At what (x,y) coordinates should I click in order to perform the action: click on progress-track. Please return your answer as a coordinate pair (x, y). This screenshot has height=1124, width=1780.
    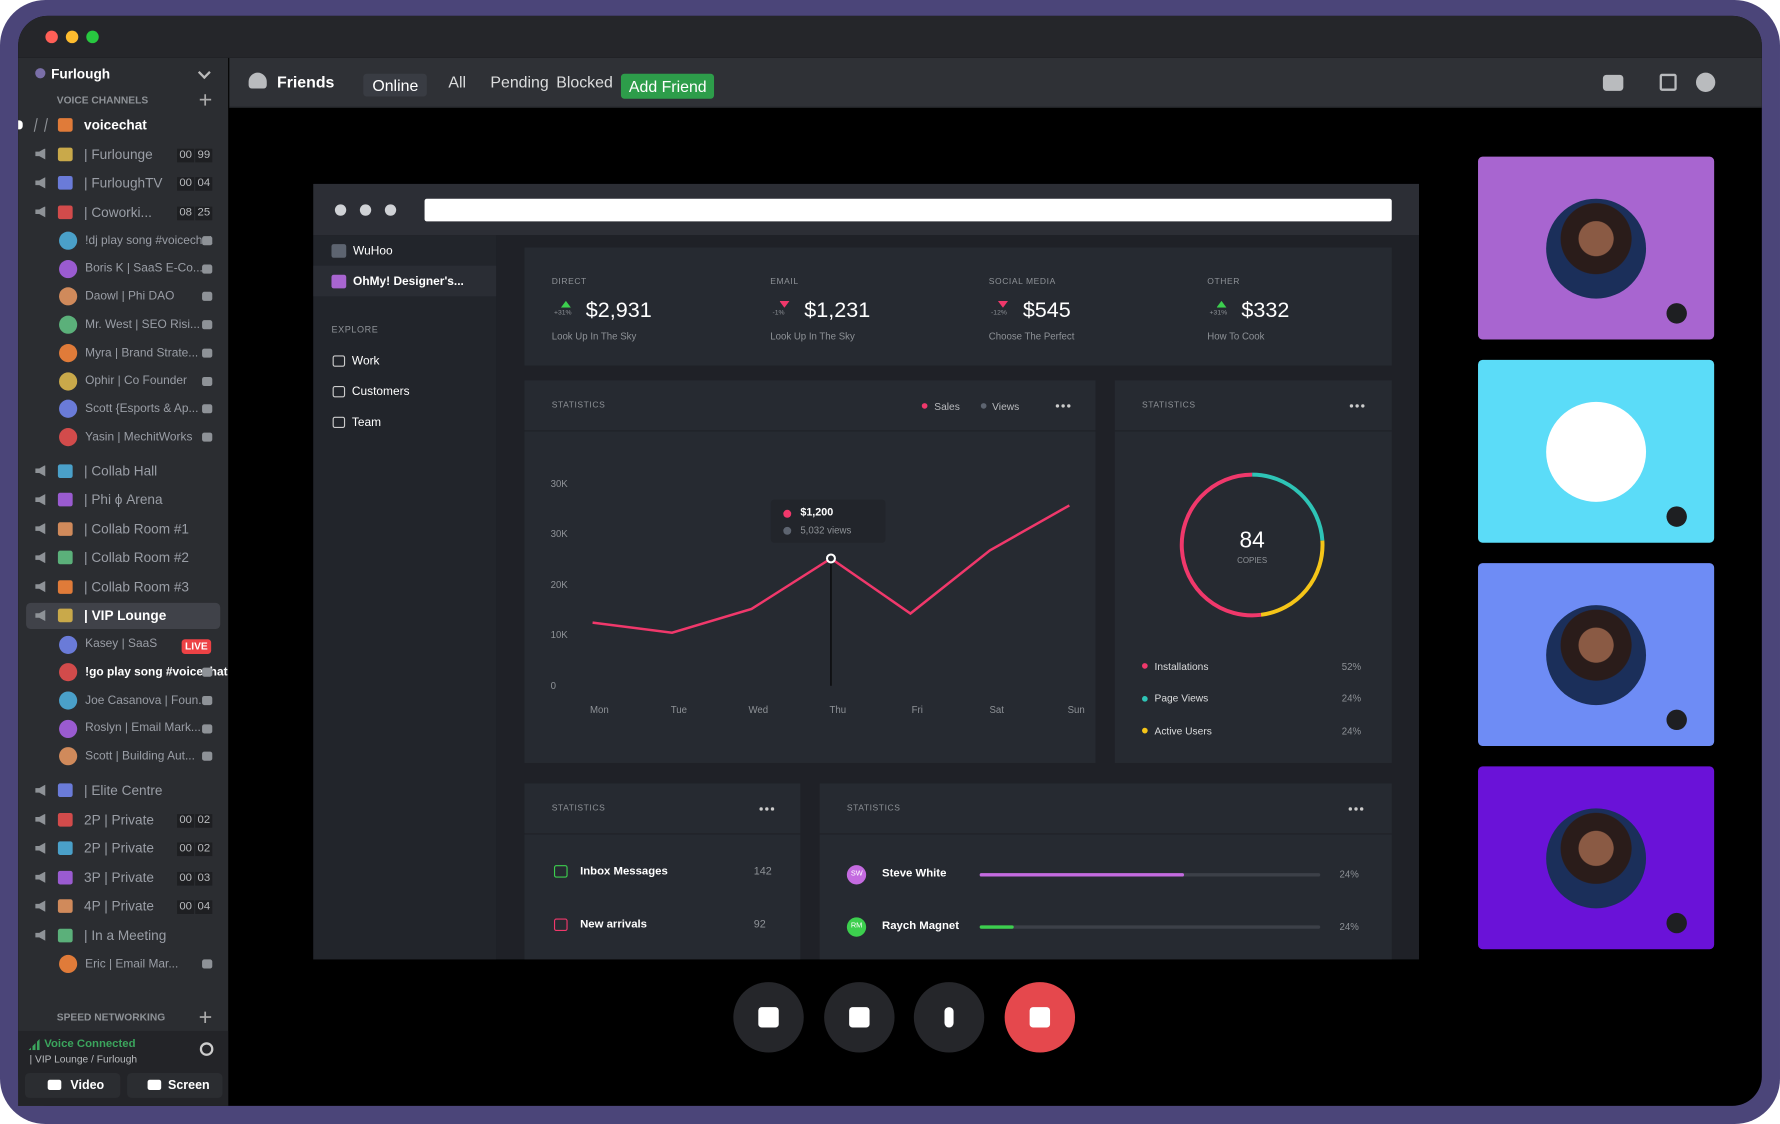
    Looking at the image, I should click on (1150, 926).